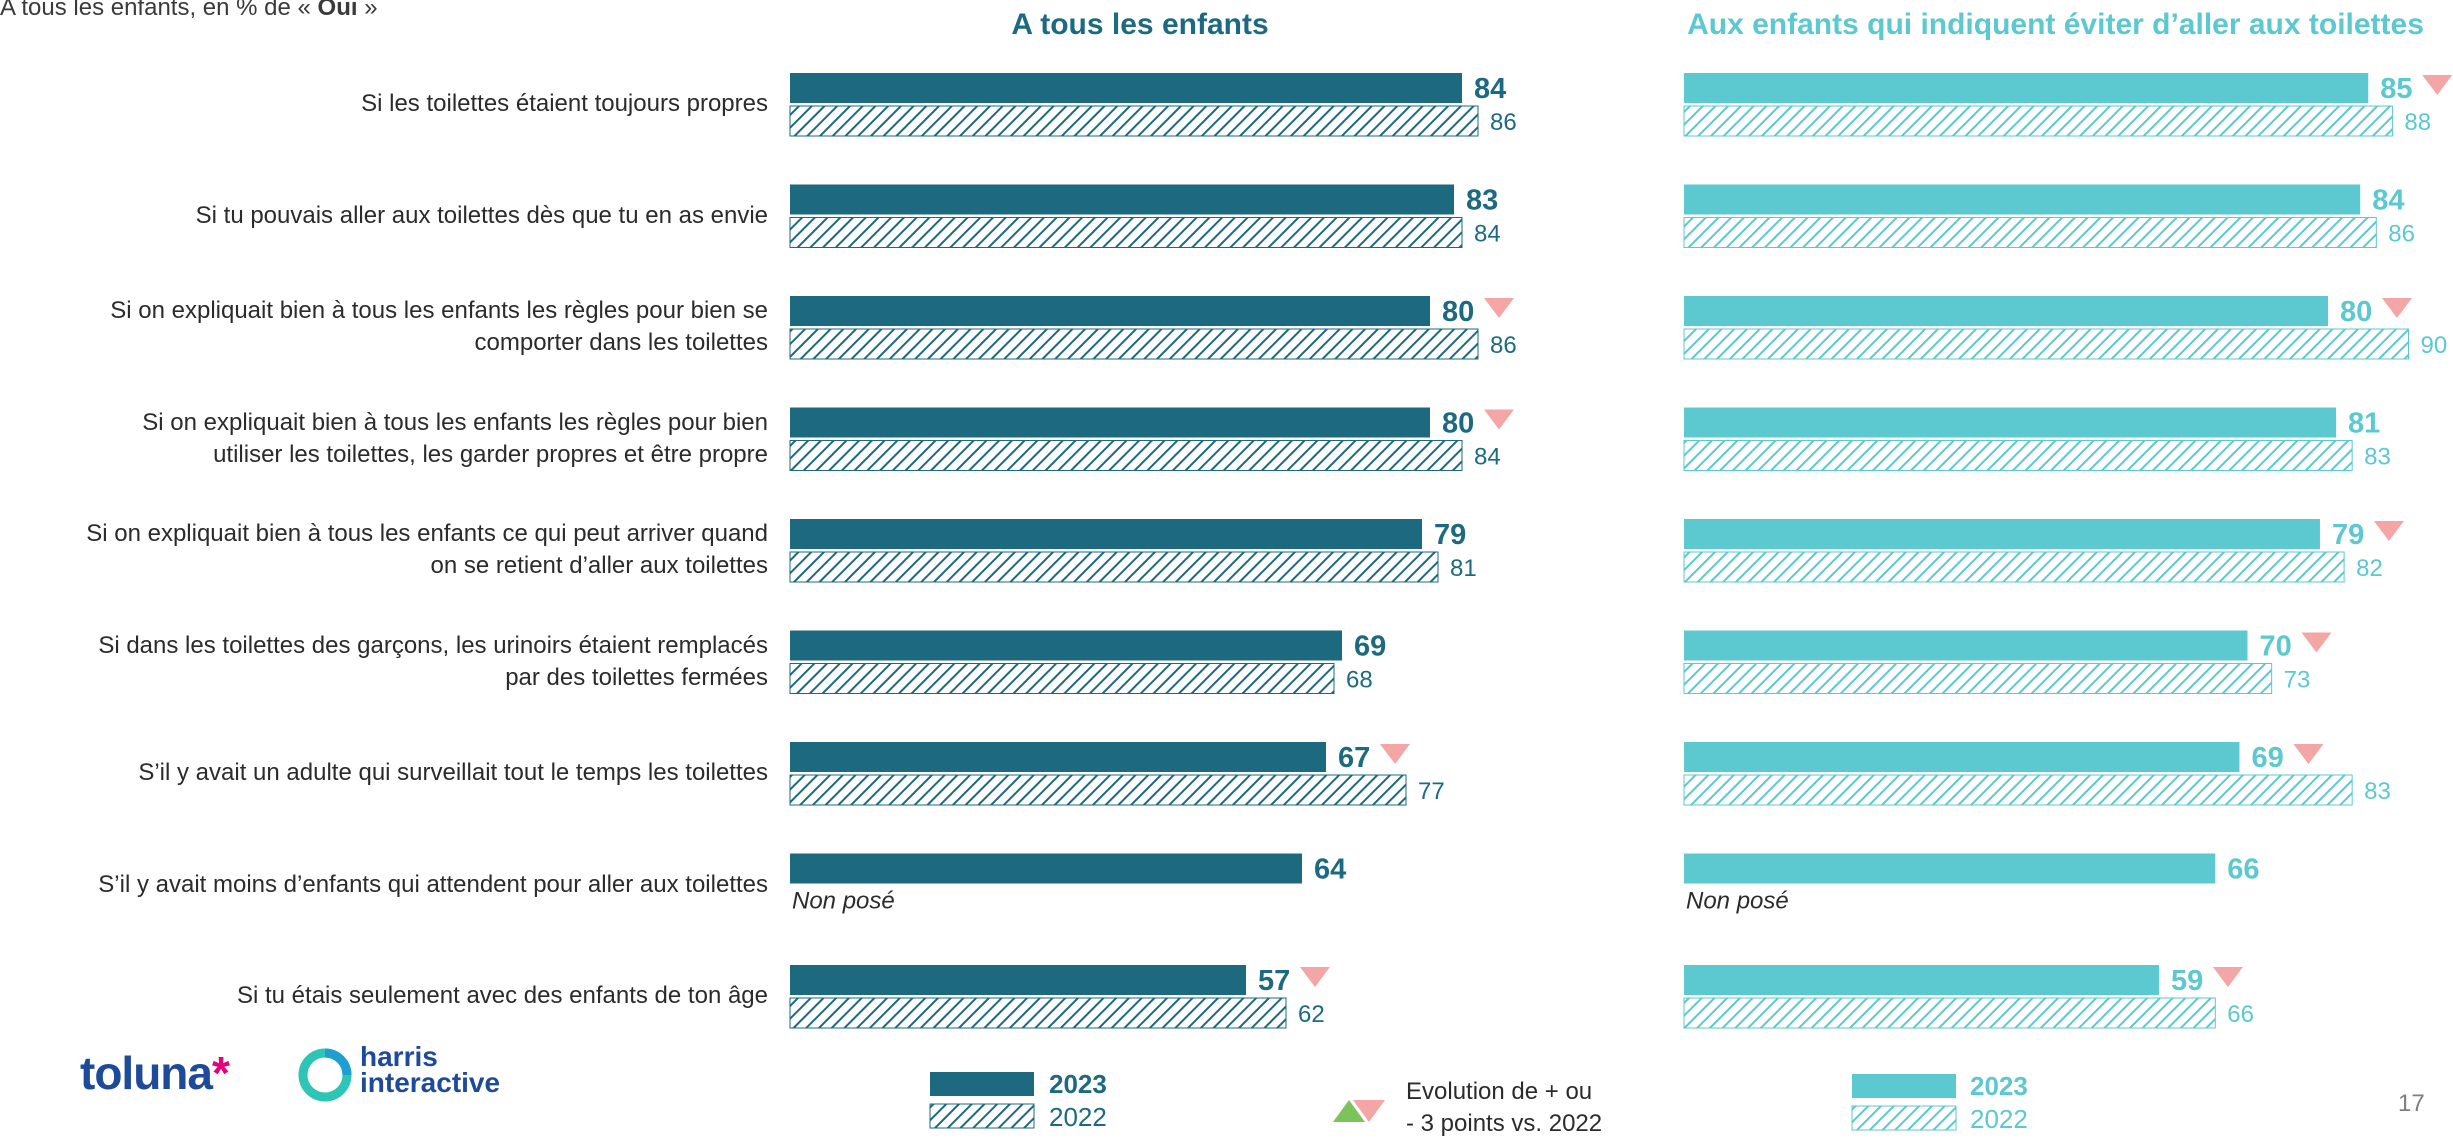  What do you see at coordinates (1904, 1086) in the screenshot?
I see `legend-swatch-2023-right` at bounding box center [1904, 1086].